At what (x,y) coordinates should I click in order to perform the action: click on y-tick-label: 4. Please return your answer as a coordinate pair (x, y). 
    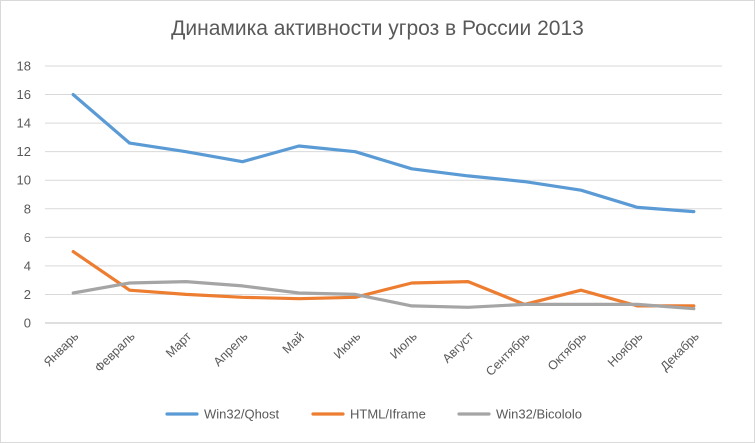
    Looking at the image, I should click on (27, 265).